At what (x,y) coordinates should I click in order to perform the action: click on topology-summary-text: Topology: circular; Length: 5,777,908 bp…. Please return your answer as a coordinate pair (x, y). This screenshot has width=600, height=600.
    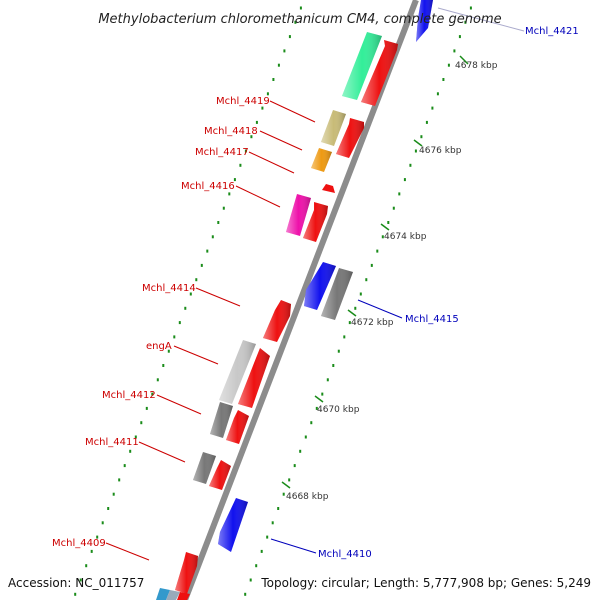
    Looking at the image, I should click on (425, 583).